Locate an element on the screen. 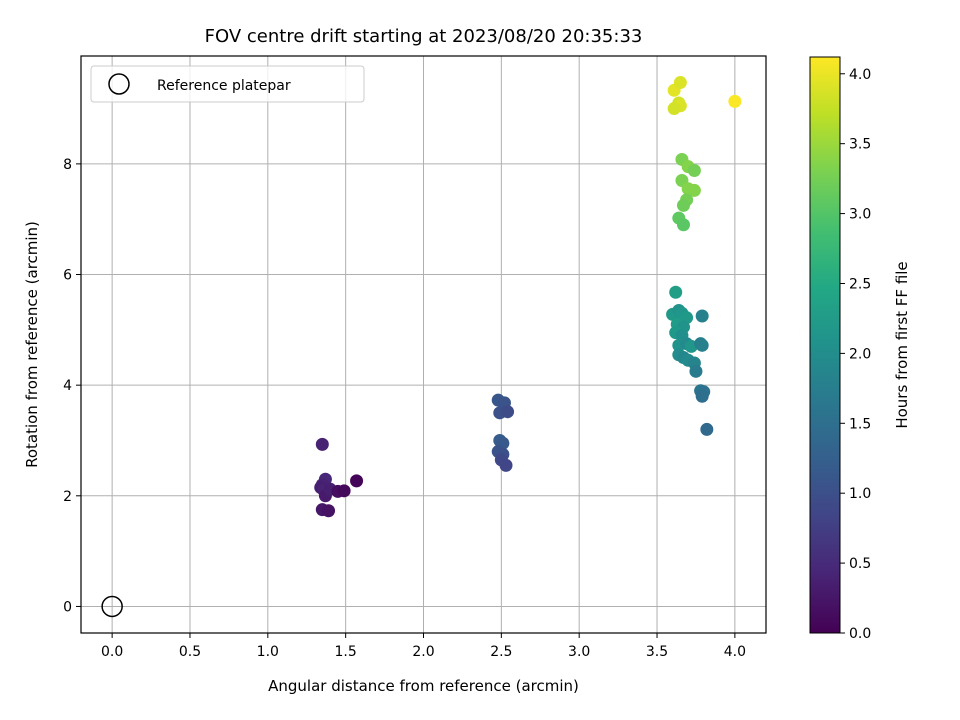  legend-label: Reference platepar is located at coordinates (224, 86).